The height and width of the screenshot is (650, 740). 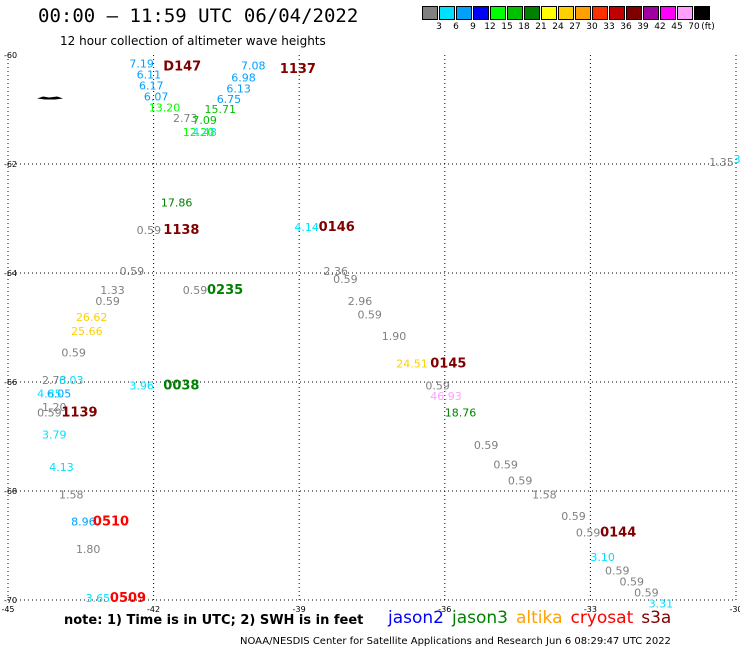 I want to click on pass-time-label: 0510, so click(x=111, y=522).